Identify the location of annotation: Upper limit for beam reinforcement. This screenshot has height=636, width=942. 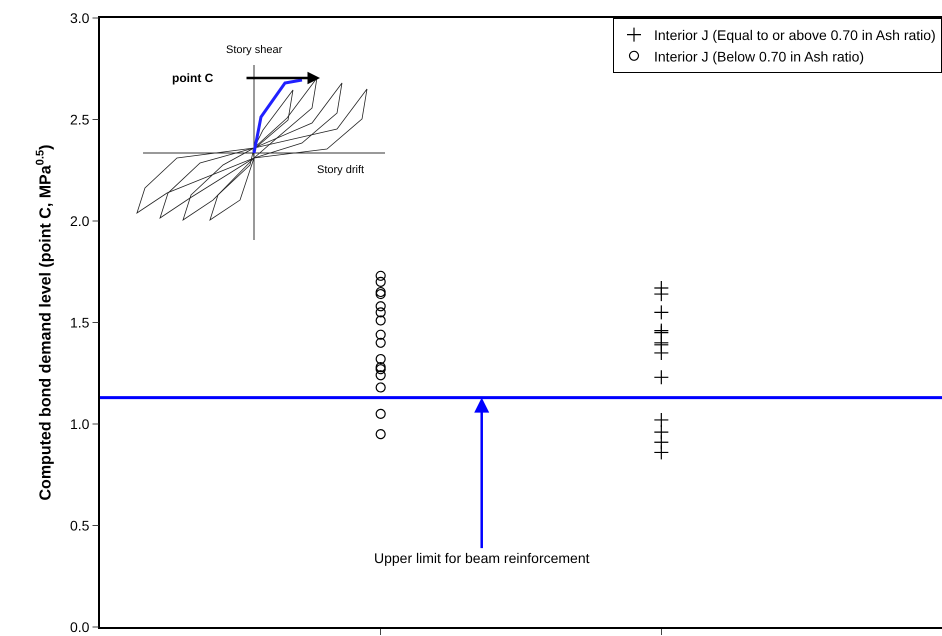
(482, 558).